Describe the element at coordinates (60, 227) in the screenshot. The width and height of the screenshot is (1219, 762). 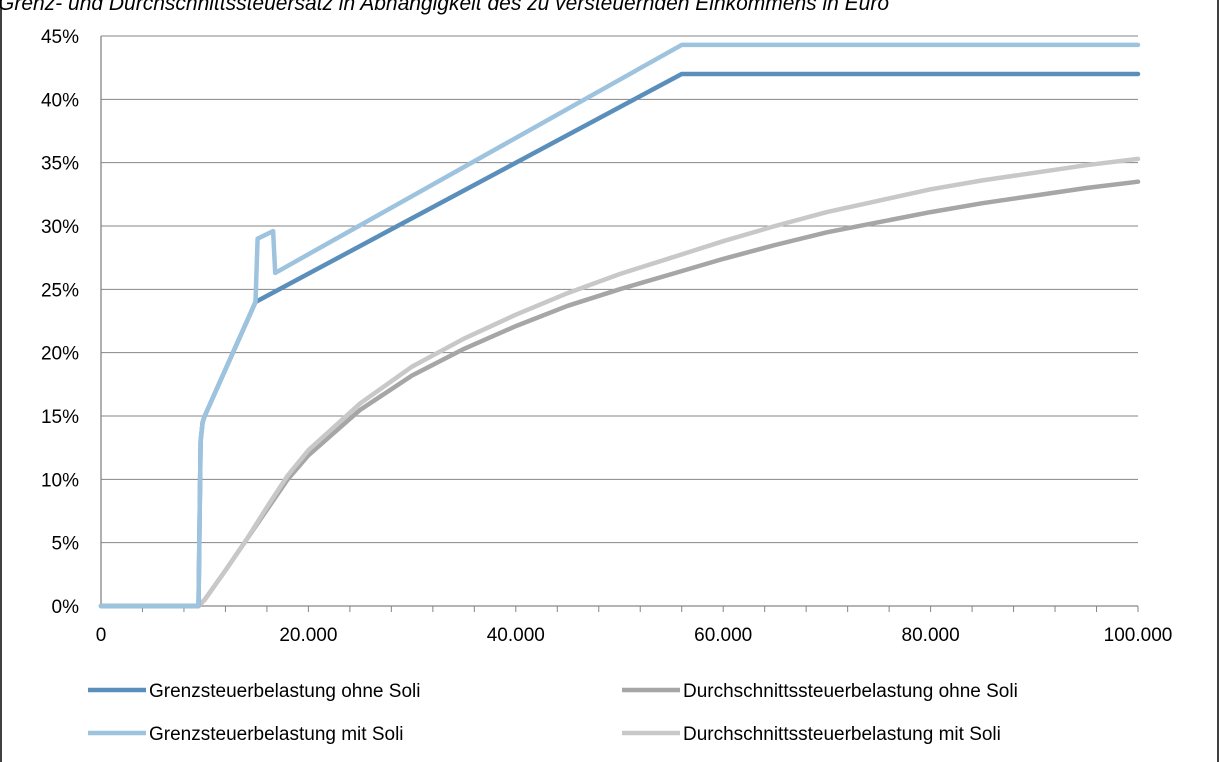
I see `y-tick-label: 30%` at that location.